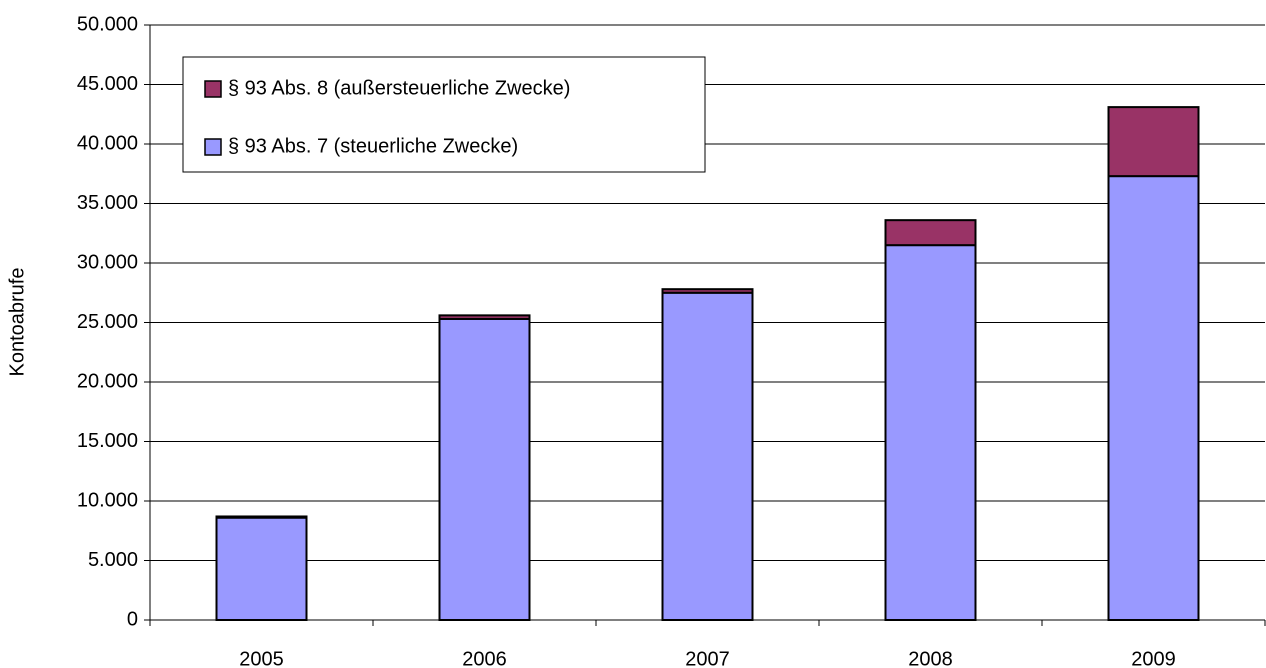  I want to click on x-tick-label: 2005, so click(261, 658).